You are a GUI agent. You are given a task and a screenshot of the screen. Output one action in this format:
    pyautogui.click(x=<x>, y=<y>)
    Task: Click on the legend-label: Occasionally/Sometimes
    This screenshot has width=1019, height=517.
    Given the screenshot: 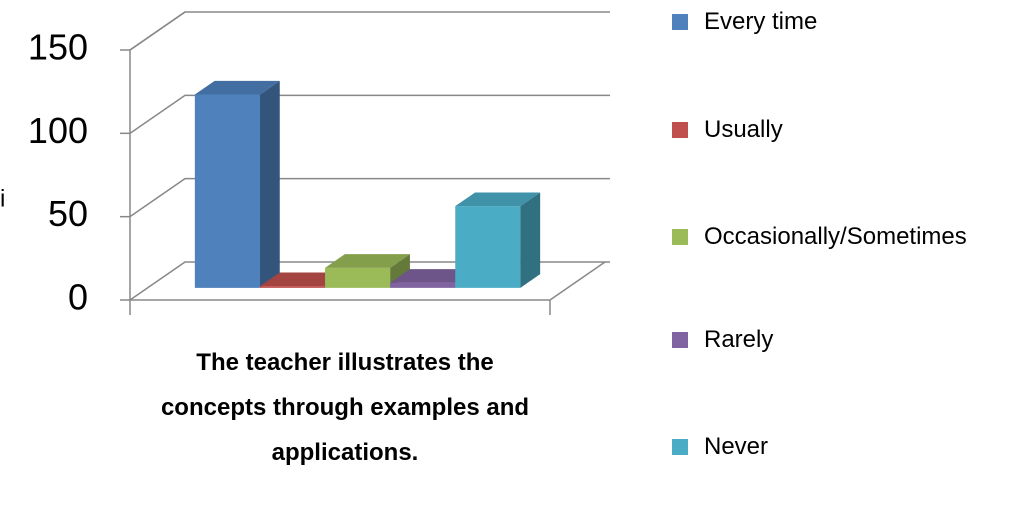 What is the action you would take?
    pyautogui.click(x=835, y=236)
    